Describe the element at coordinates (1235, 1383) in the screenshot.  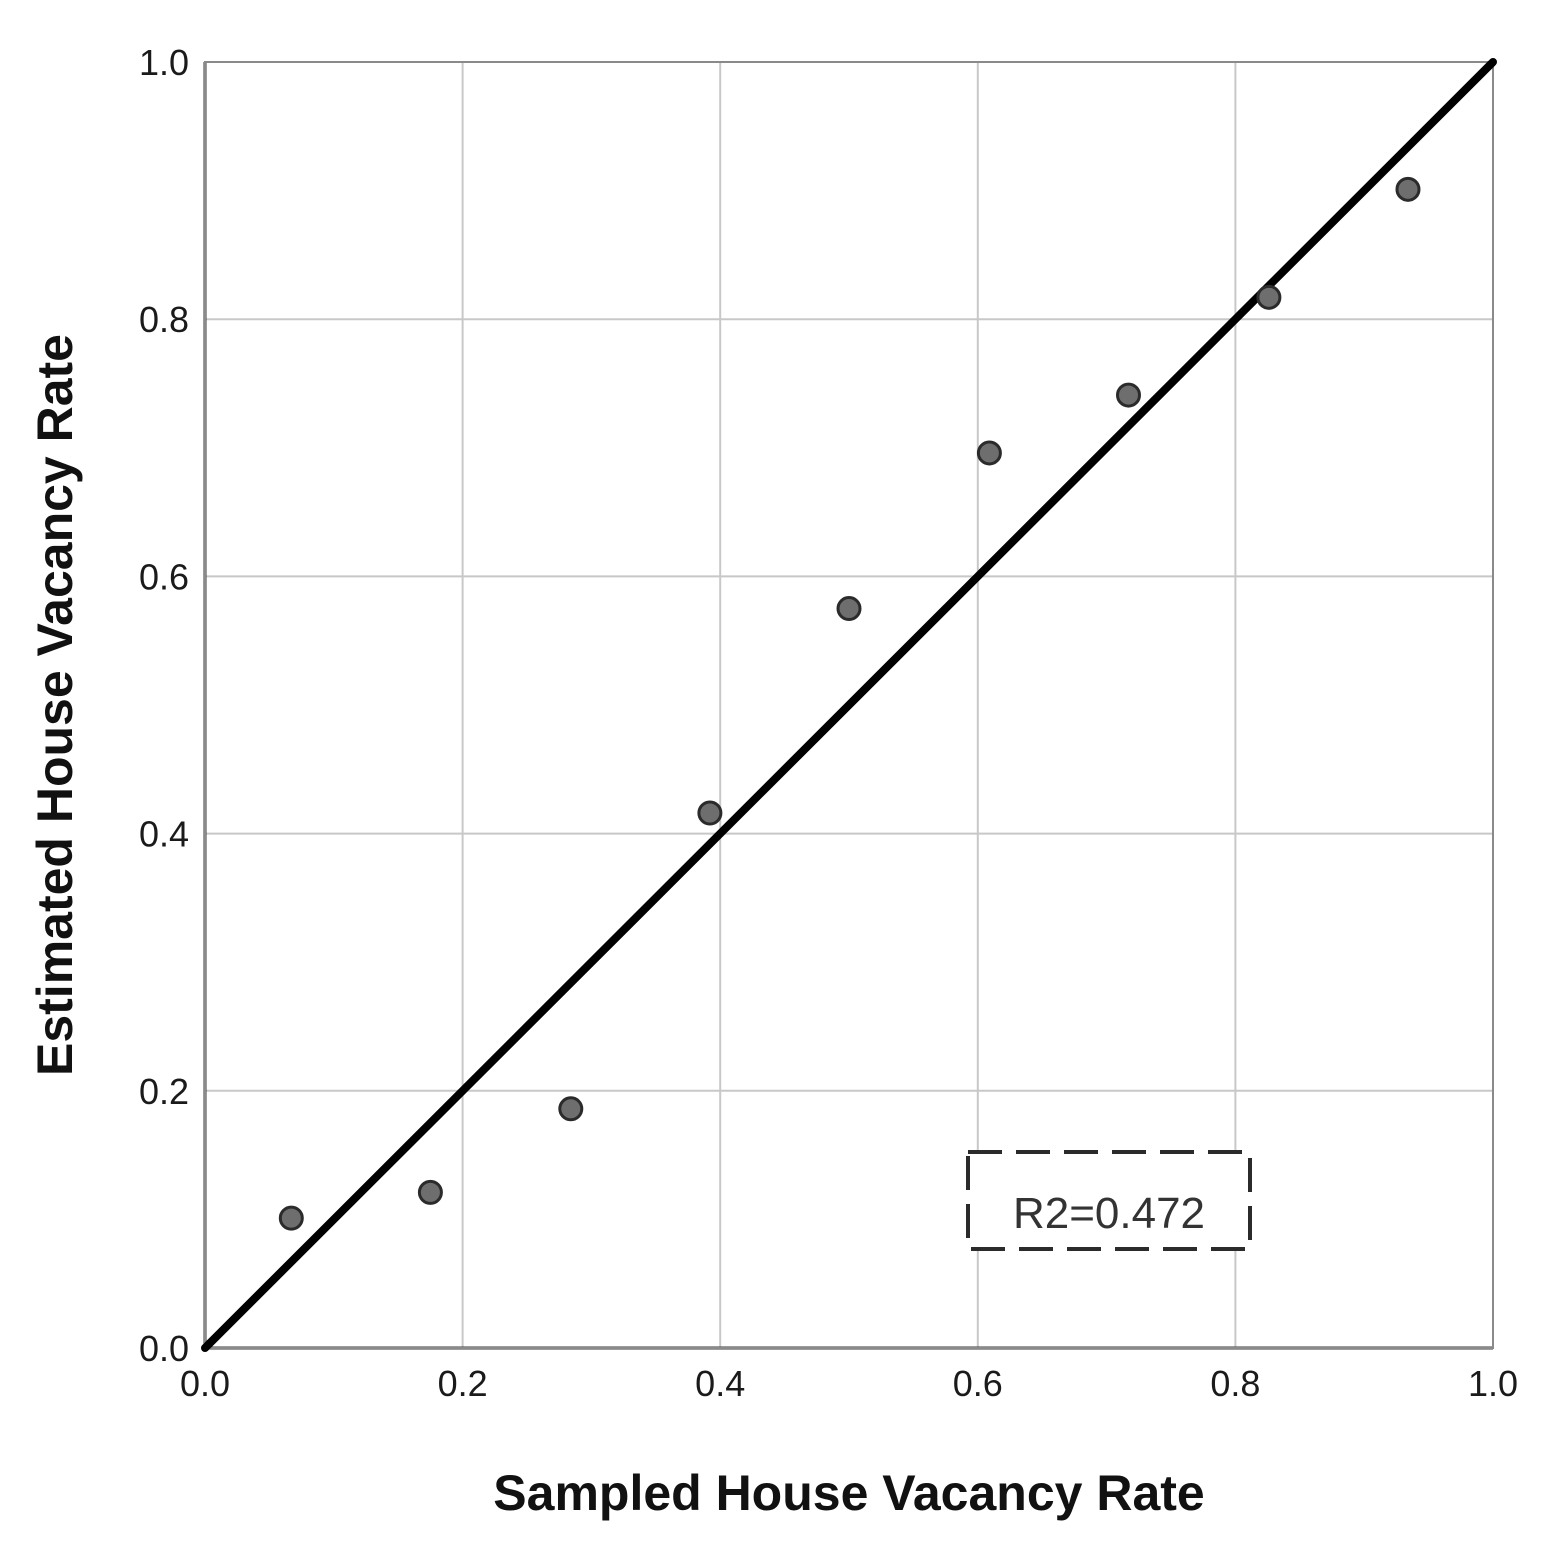
I see `x-tick-label: 0.8` at that location.